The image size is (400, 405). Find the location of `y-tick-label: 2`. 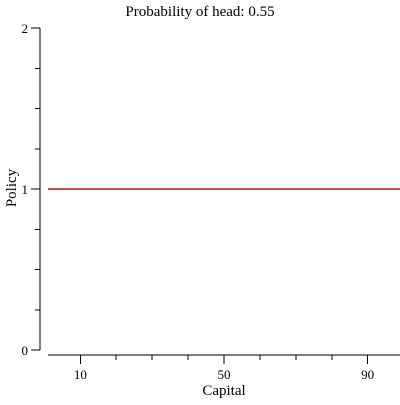

y-tick-label: 2 is located at coordinates (25, 28).